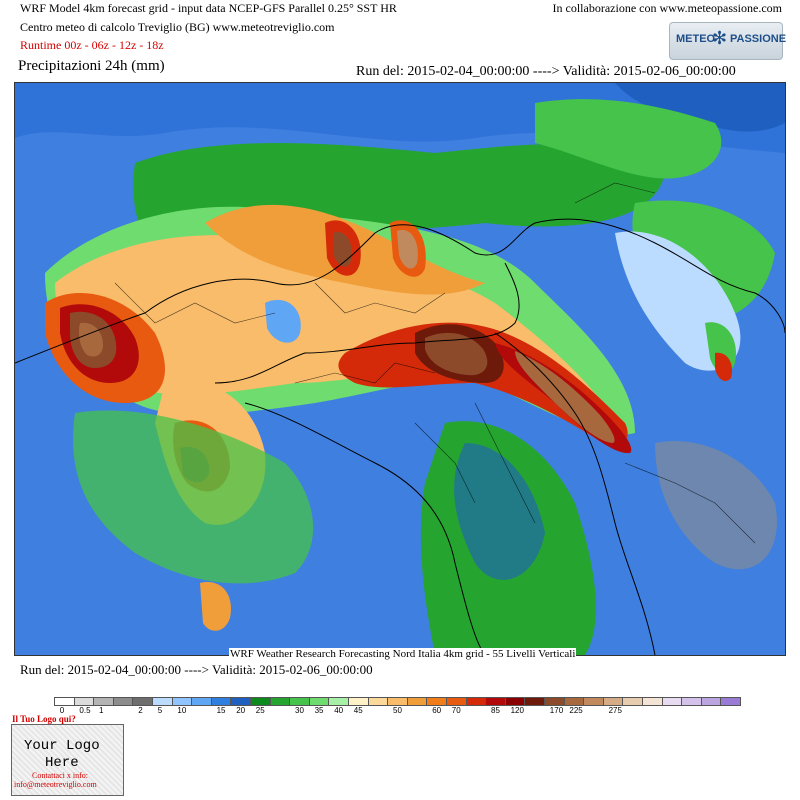 Image resolution: width=800 pixels, height=800 pixels. What do you see at coordinates (456, 710) in the screenshot?
I see `legend-tick-label: 70` at bounding box center [456, 710].